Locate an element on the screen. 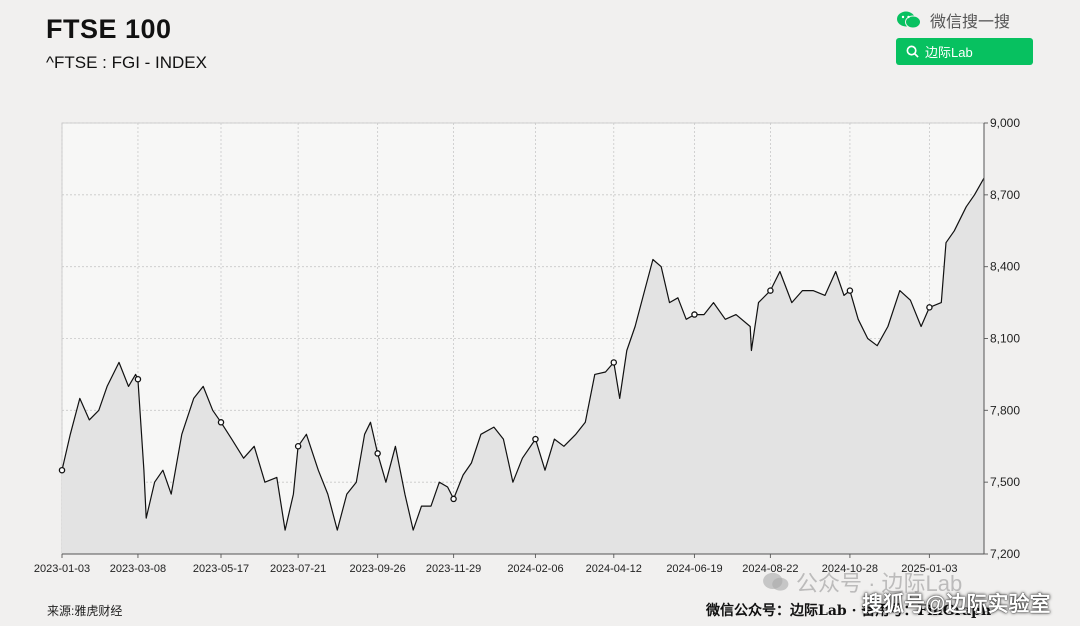 The height and width of the screenshot is (626, 1080). x-tick-label: 2023-09-26 is located at coordinates (377, 569).